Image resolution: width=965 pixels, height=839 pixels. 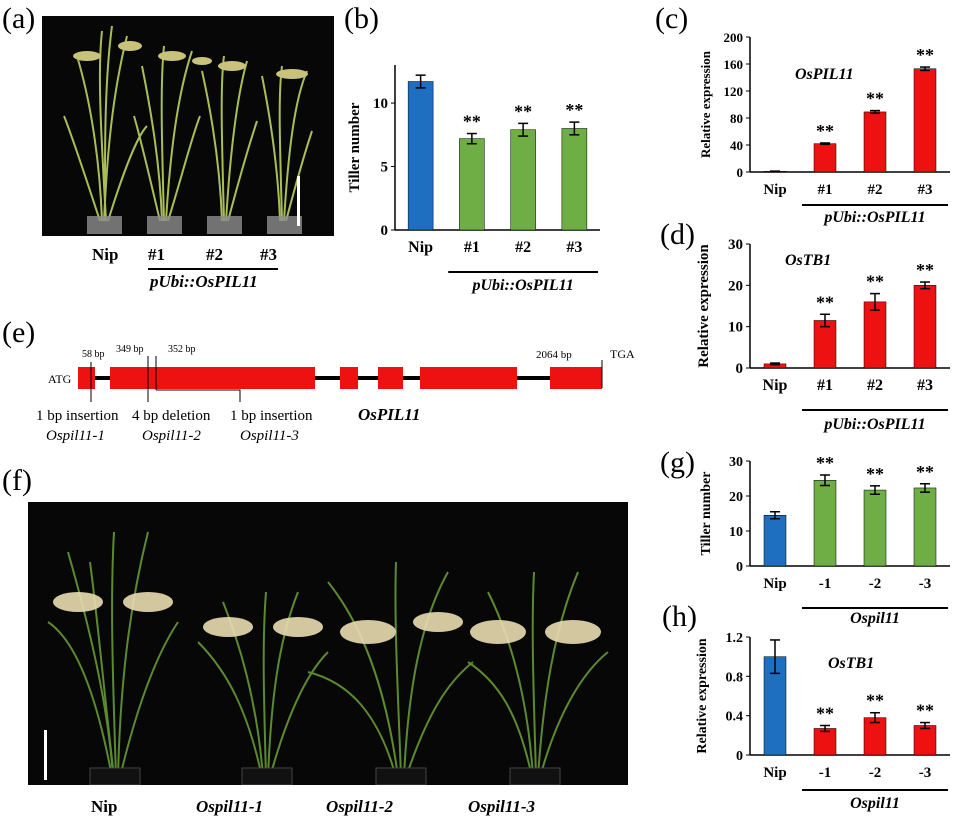 What do you see at coordinates (672, 18) in the screenshot?
I see `panel-label-c: (c)` at bounding box center [672, 18].